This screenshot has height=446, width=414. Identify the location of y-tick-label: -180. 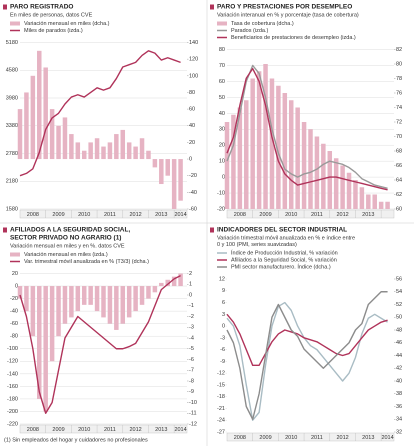
(12, 399).